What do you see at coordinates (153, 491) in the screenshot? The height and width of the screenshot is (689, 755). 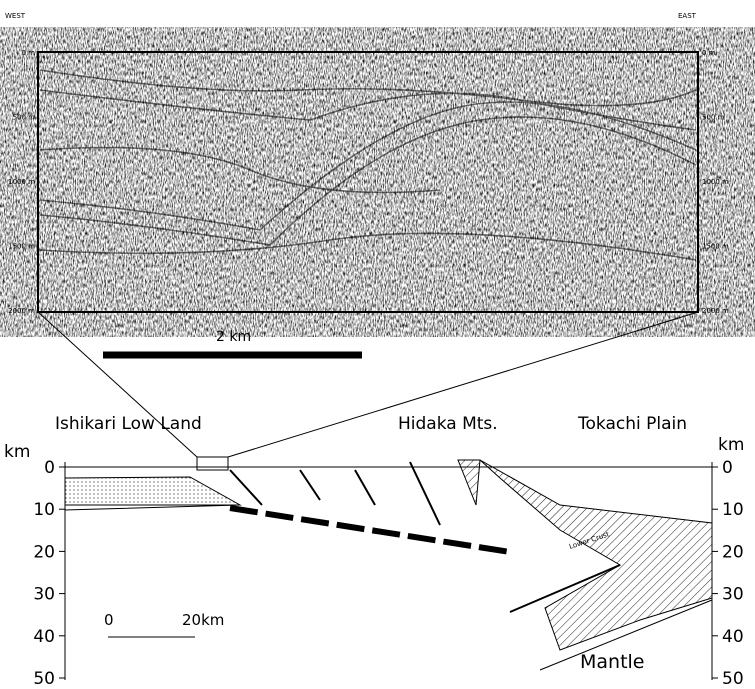 I see `basin-fill` at bounding box center [153, 491].